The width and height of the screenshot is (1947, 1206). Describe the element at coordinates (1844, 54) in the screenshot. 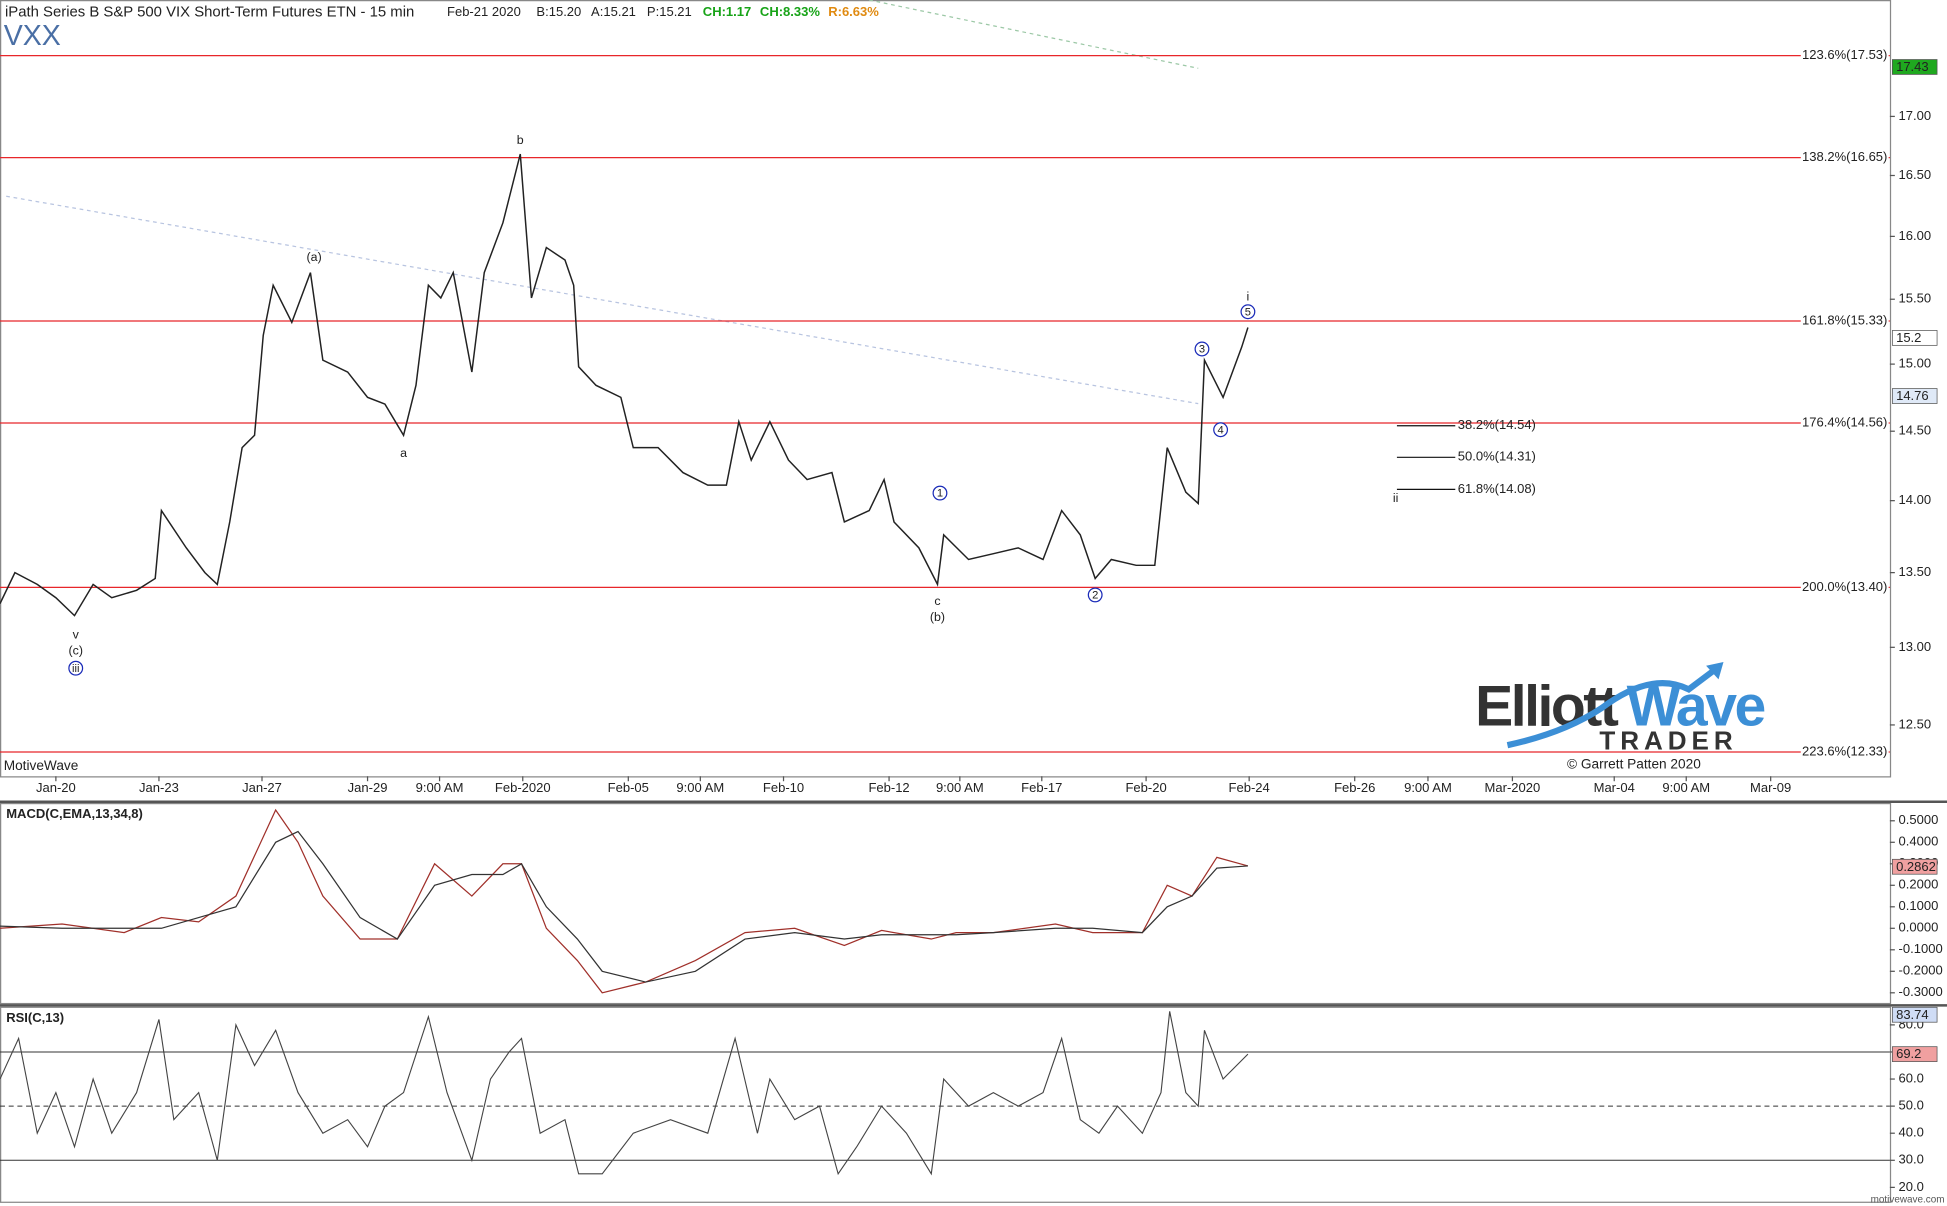

I see `fib-level-label: 123.6%(17.53)` at that location.